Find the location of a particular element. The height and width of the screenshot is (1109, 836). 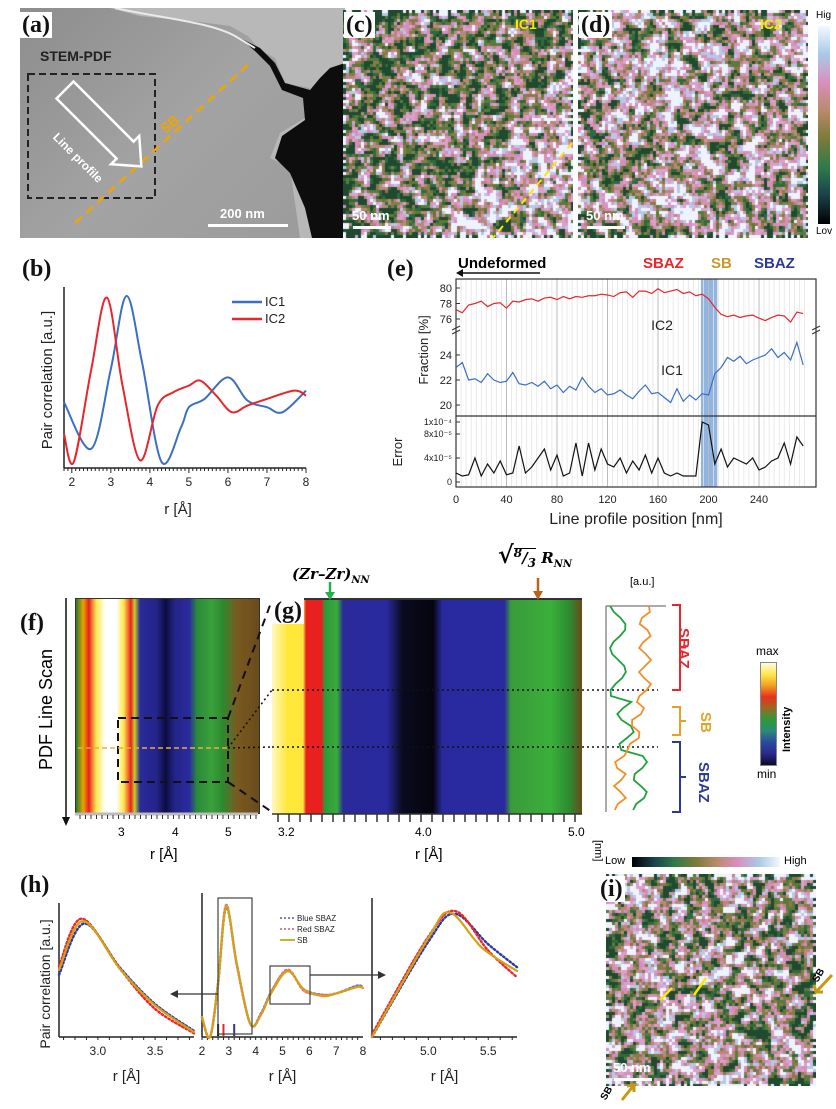

b-tick-label: 7 is located at coordinates (267, 482).